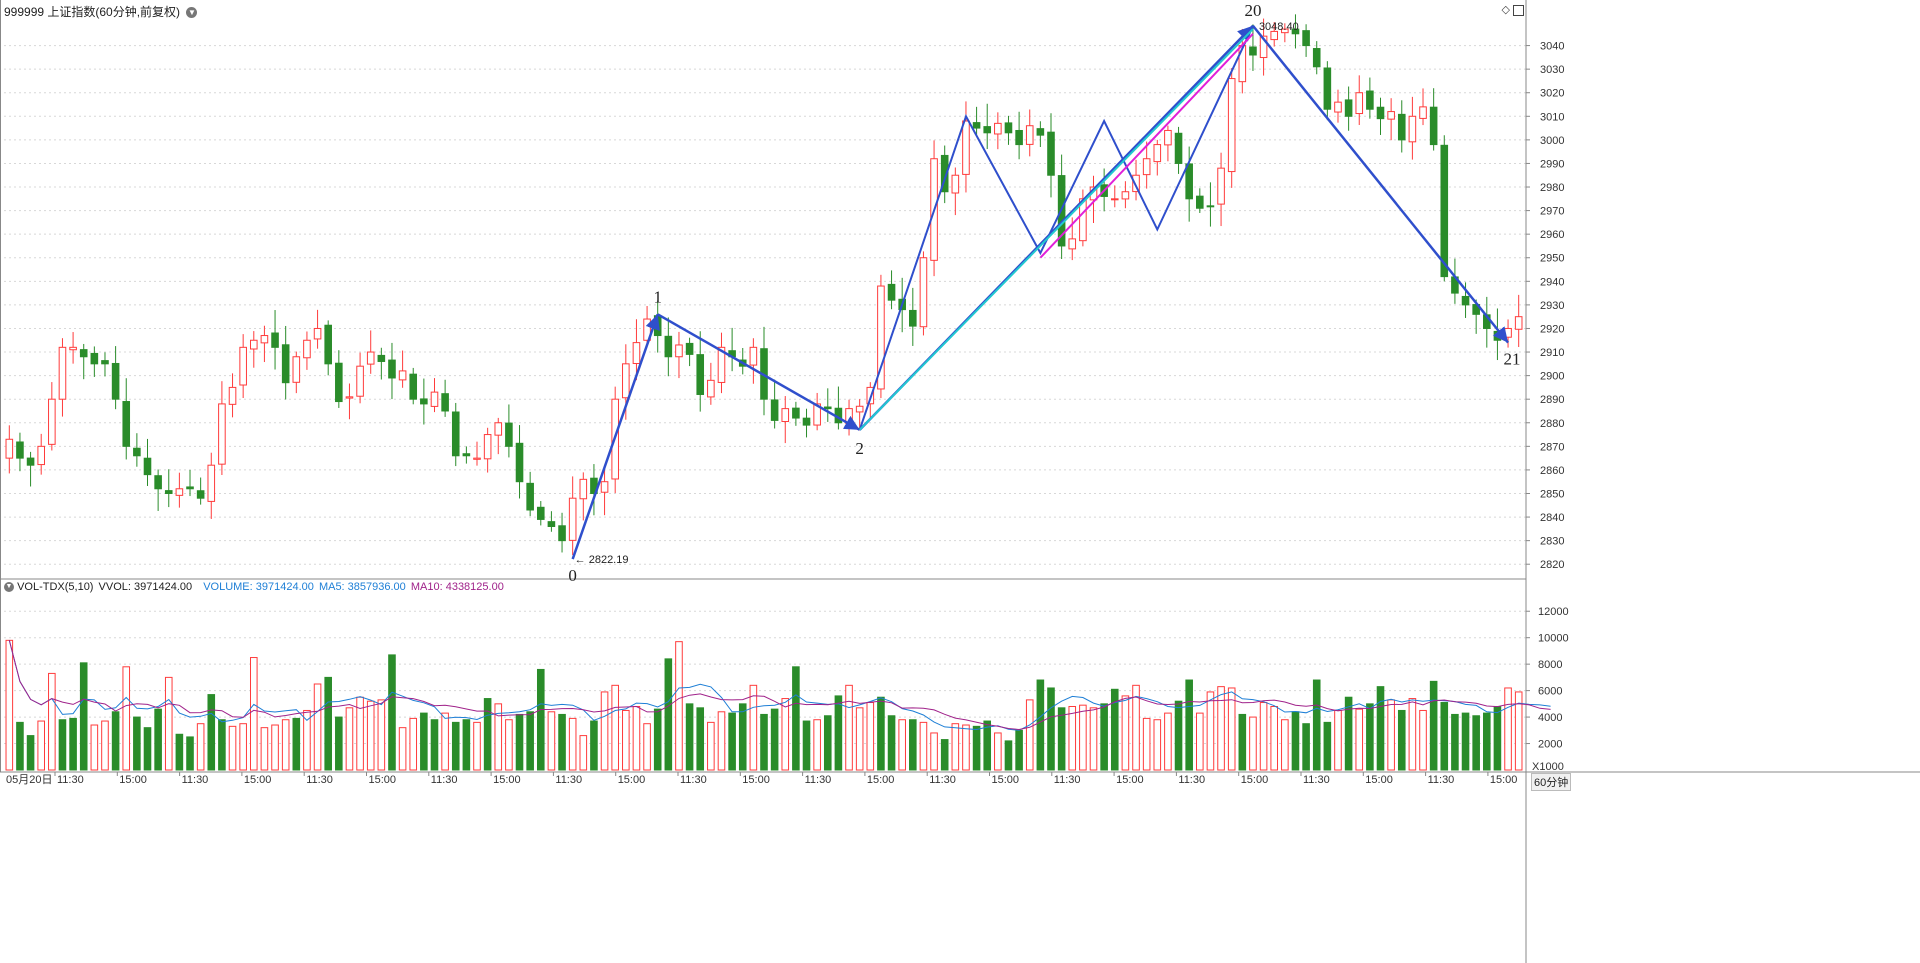  What do you see at coordinates (1553, 612) in the screenshot?
I see `volume-tick-label: 12000` at bounding box center [1553, 612].